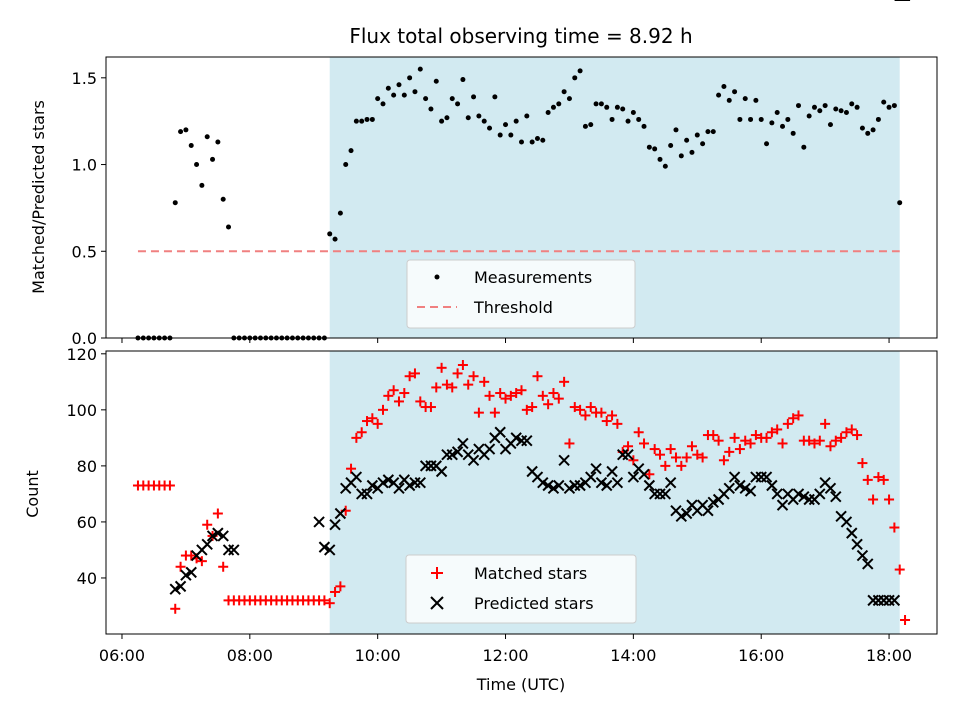  I want to click on legend-frame-bottom, so click(521, 589).